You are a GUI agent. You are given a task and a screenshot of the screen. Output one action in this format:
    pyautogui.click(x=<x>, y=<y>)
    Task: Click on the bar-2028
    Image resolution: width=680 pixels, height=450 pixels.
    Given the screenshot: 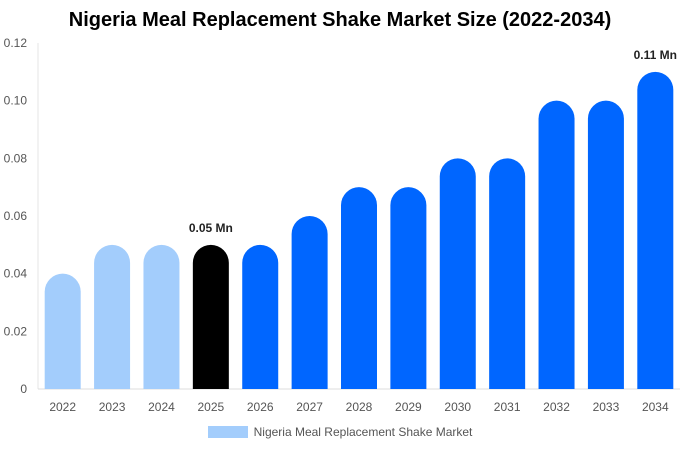 What is the action you would take?
    pyautogui.click(x=359, y=288)
    